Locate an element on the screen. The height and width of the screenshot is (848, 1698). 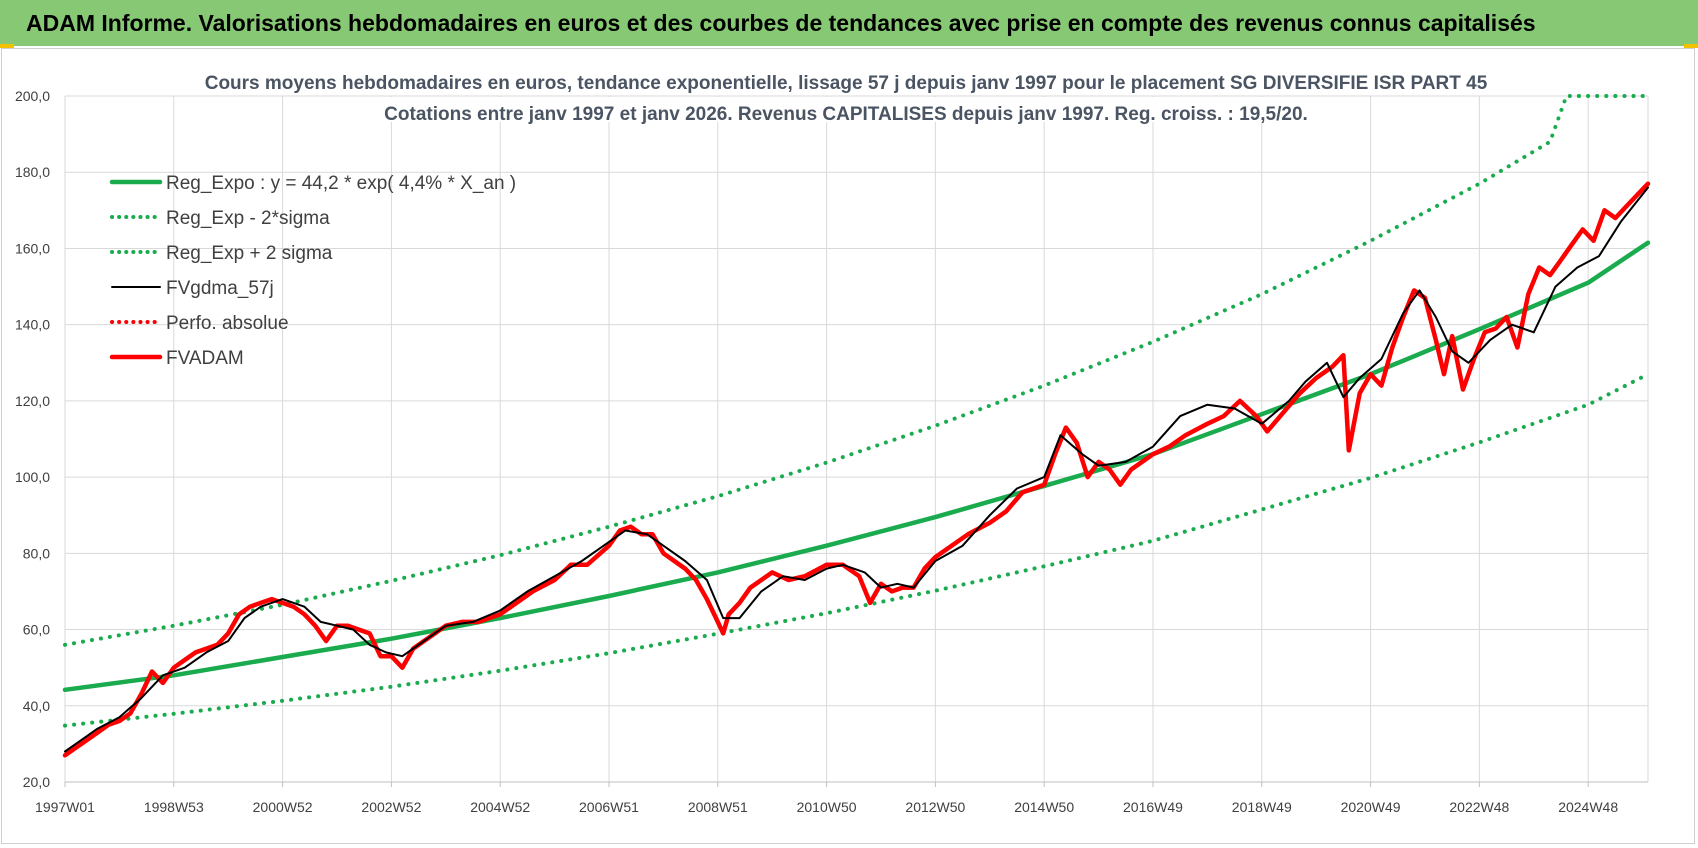
x-tick-label: 2018W49 is located at coordinates (1262, 807).